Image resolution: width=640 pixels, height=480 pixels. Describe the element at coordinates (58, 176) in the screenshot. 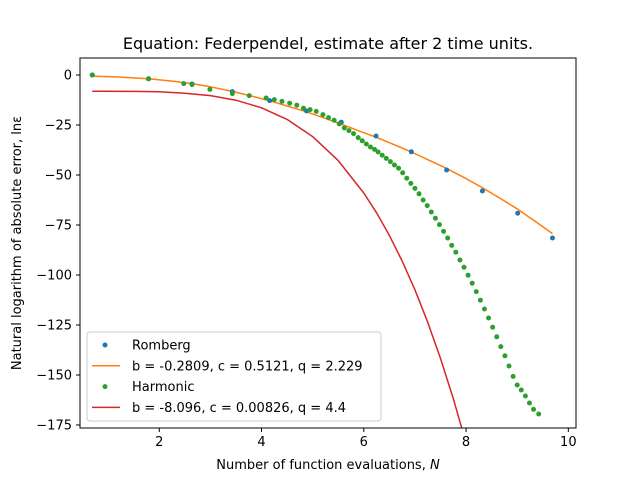

I see `y-tick-label: −50` at that location.